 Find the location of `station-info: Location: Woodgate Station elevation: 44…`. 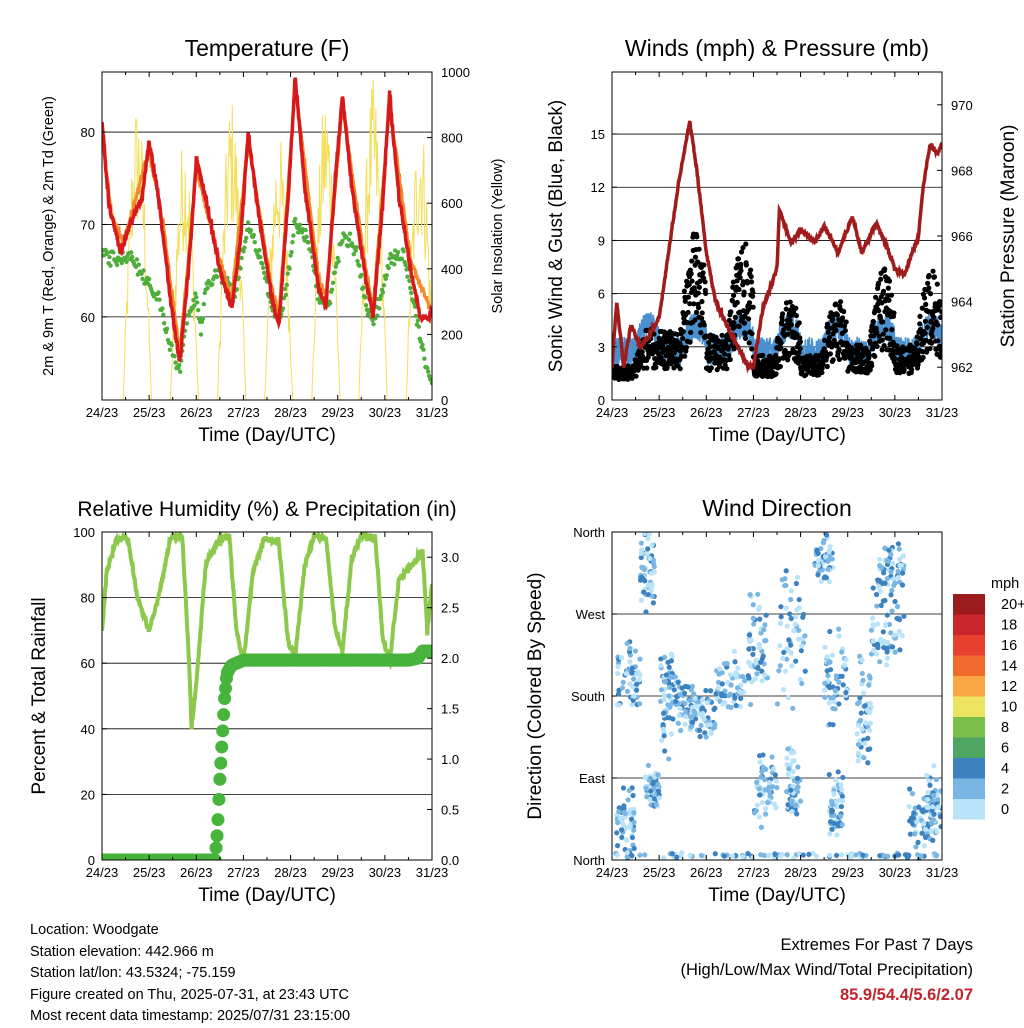

station-info: Location: Woodgate Station elevation: 44… is located at coordinates (190, 974).